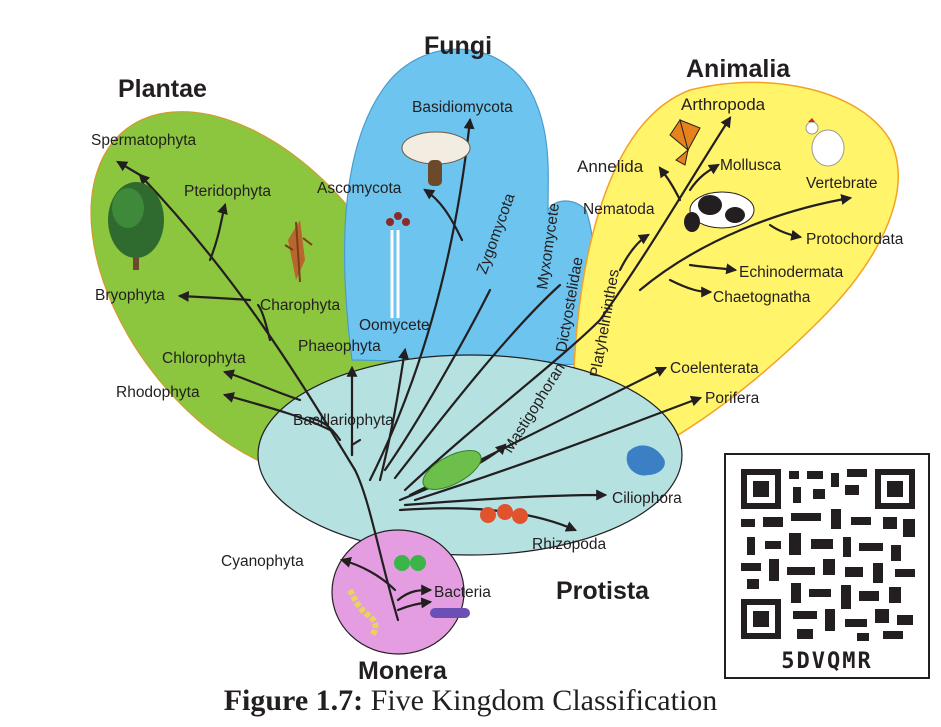  What do you see at coordinates (723, 104) in the screenshot?
I see `taxon-arthropoda: Arthropoda` at bounding box center [723, 104].